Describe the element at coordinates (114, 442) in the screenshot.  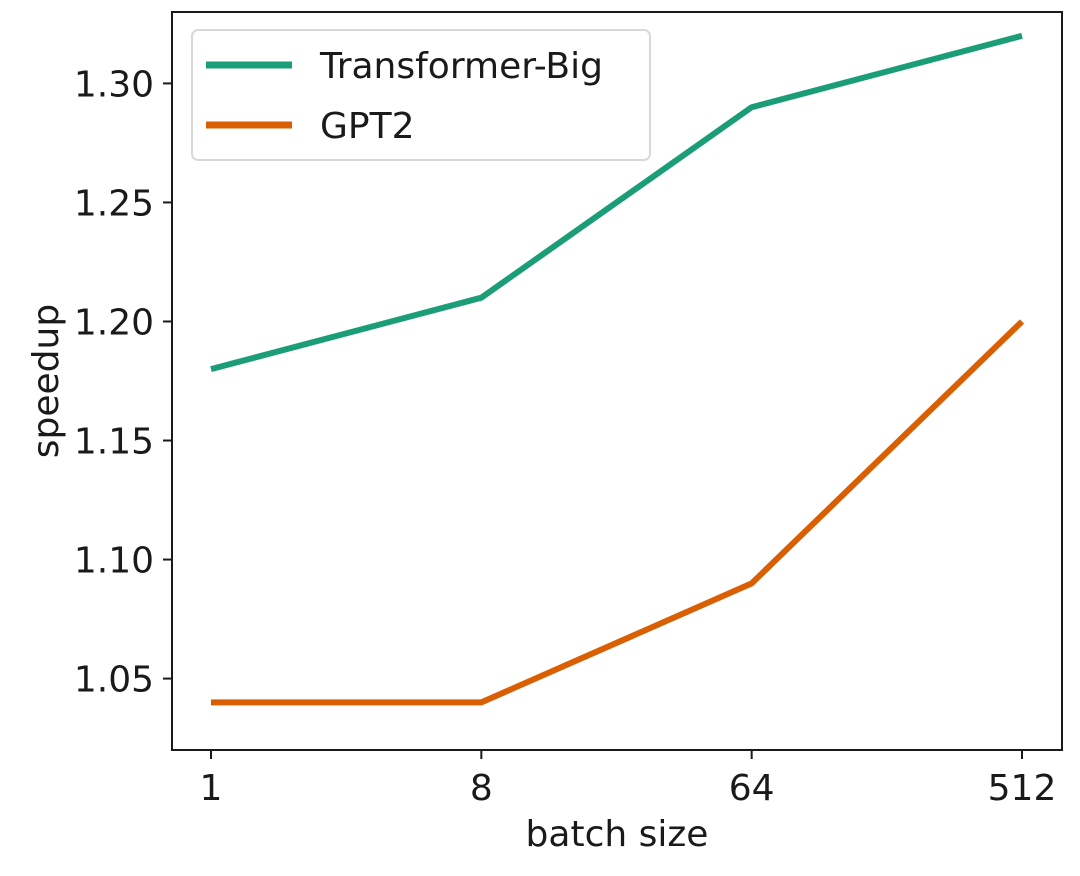
I see `y-tick-label: 1.15` at that location.